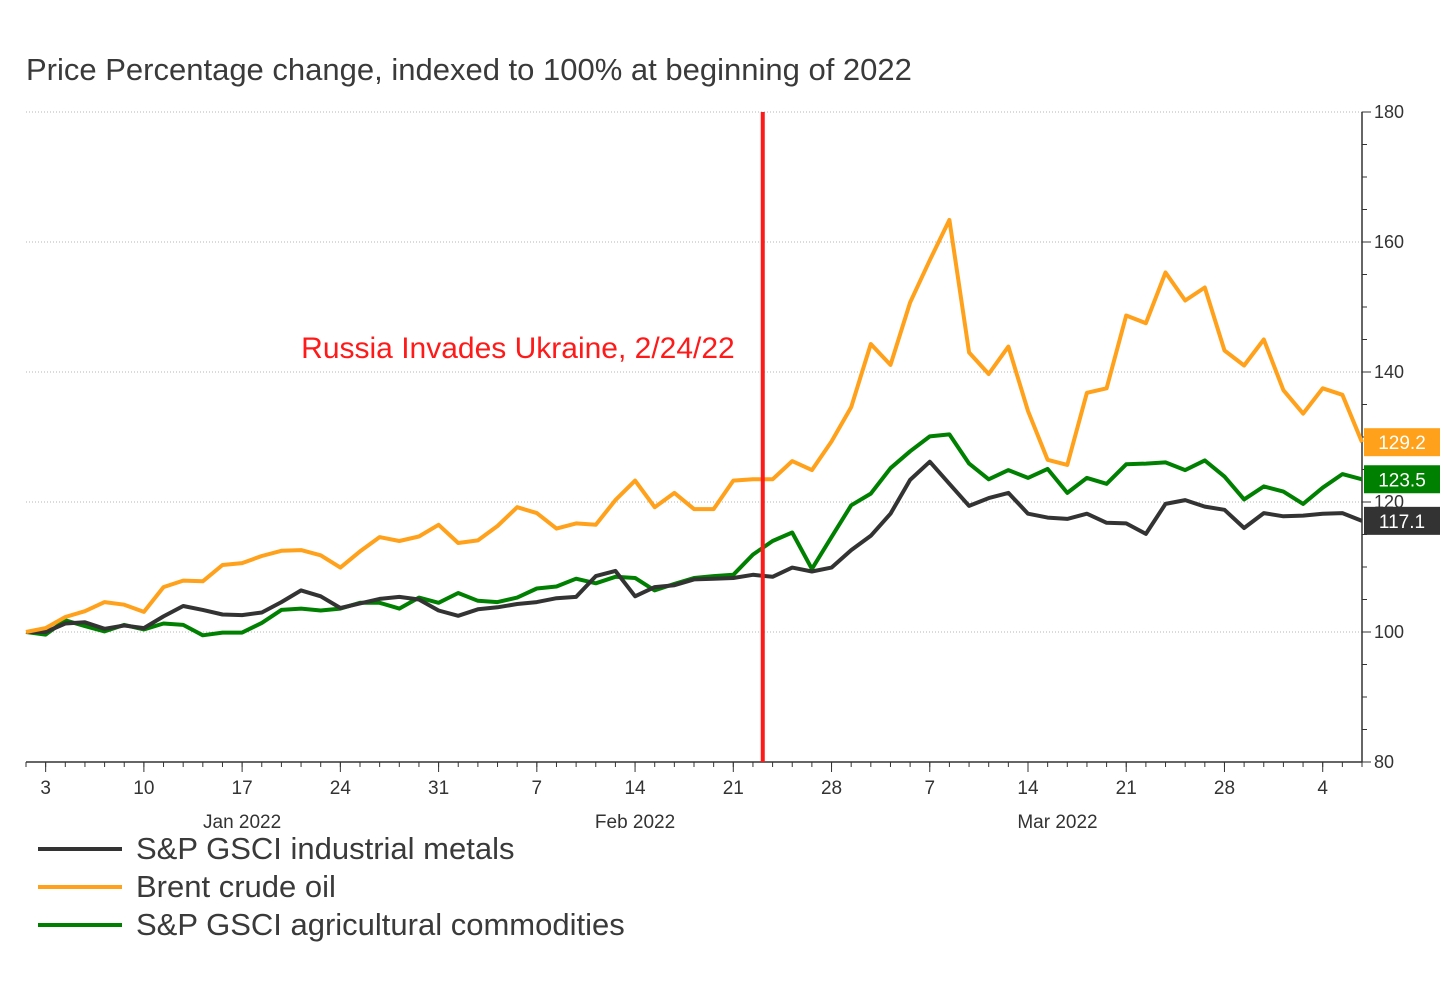  Describe the element at coordinates (45, 788) in the screenshot. I see `x-tick-label: 3` at that location.